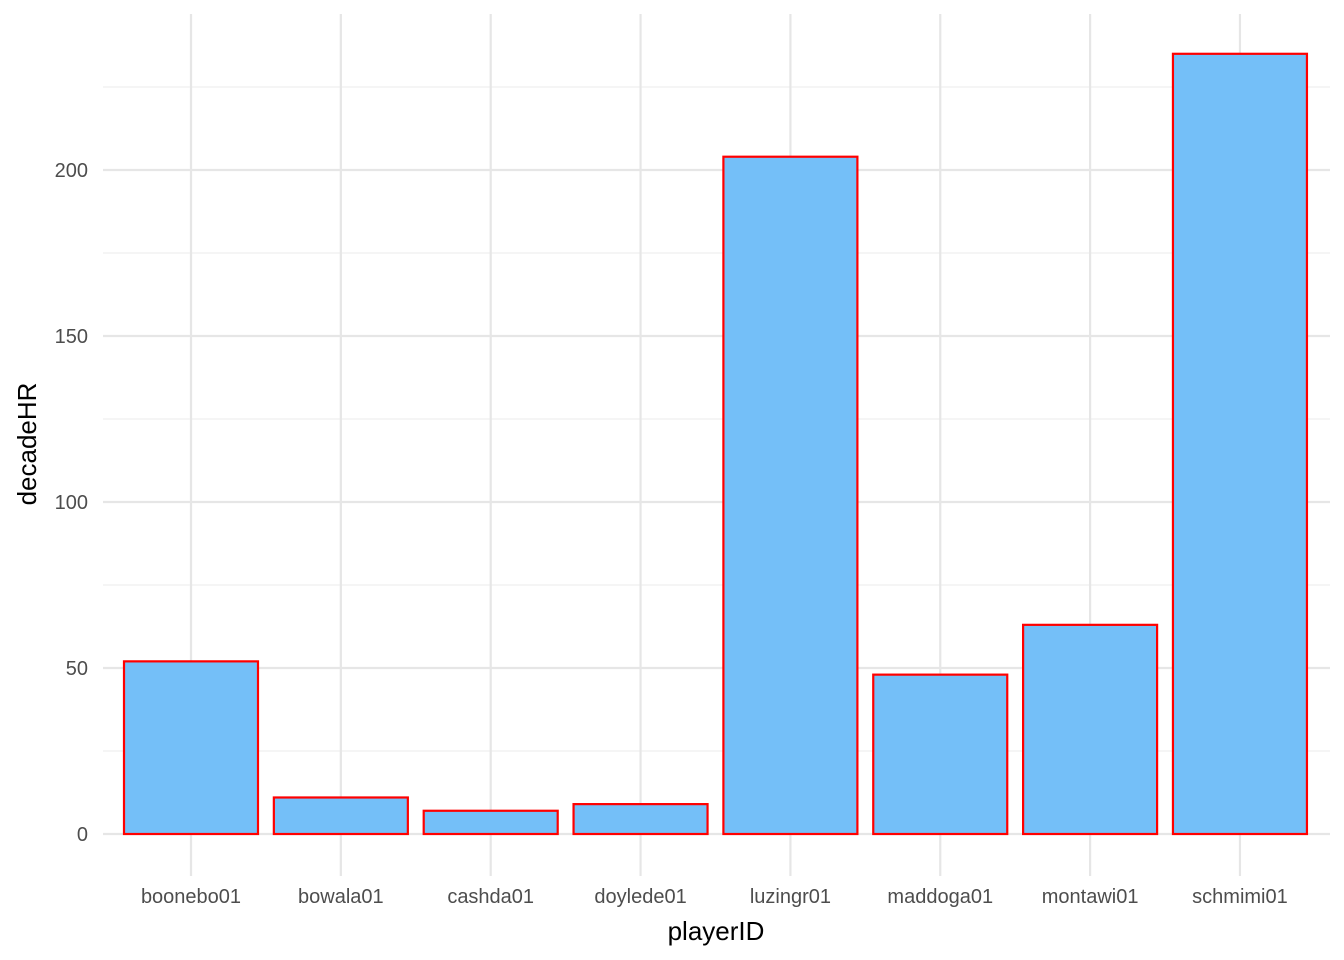 The height and width of the screenshot is (960, 1344). What do you see at coordinates (1240, 897) in the screenshot?
I see `x-tick-label: schmimi01` at bounding box center [1240, 897].